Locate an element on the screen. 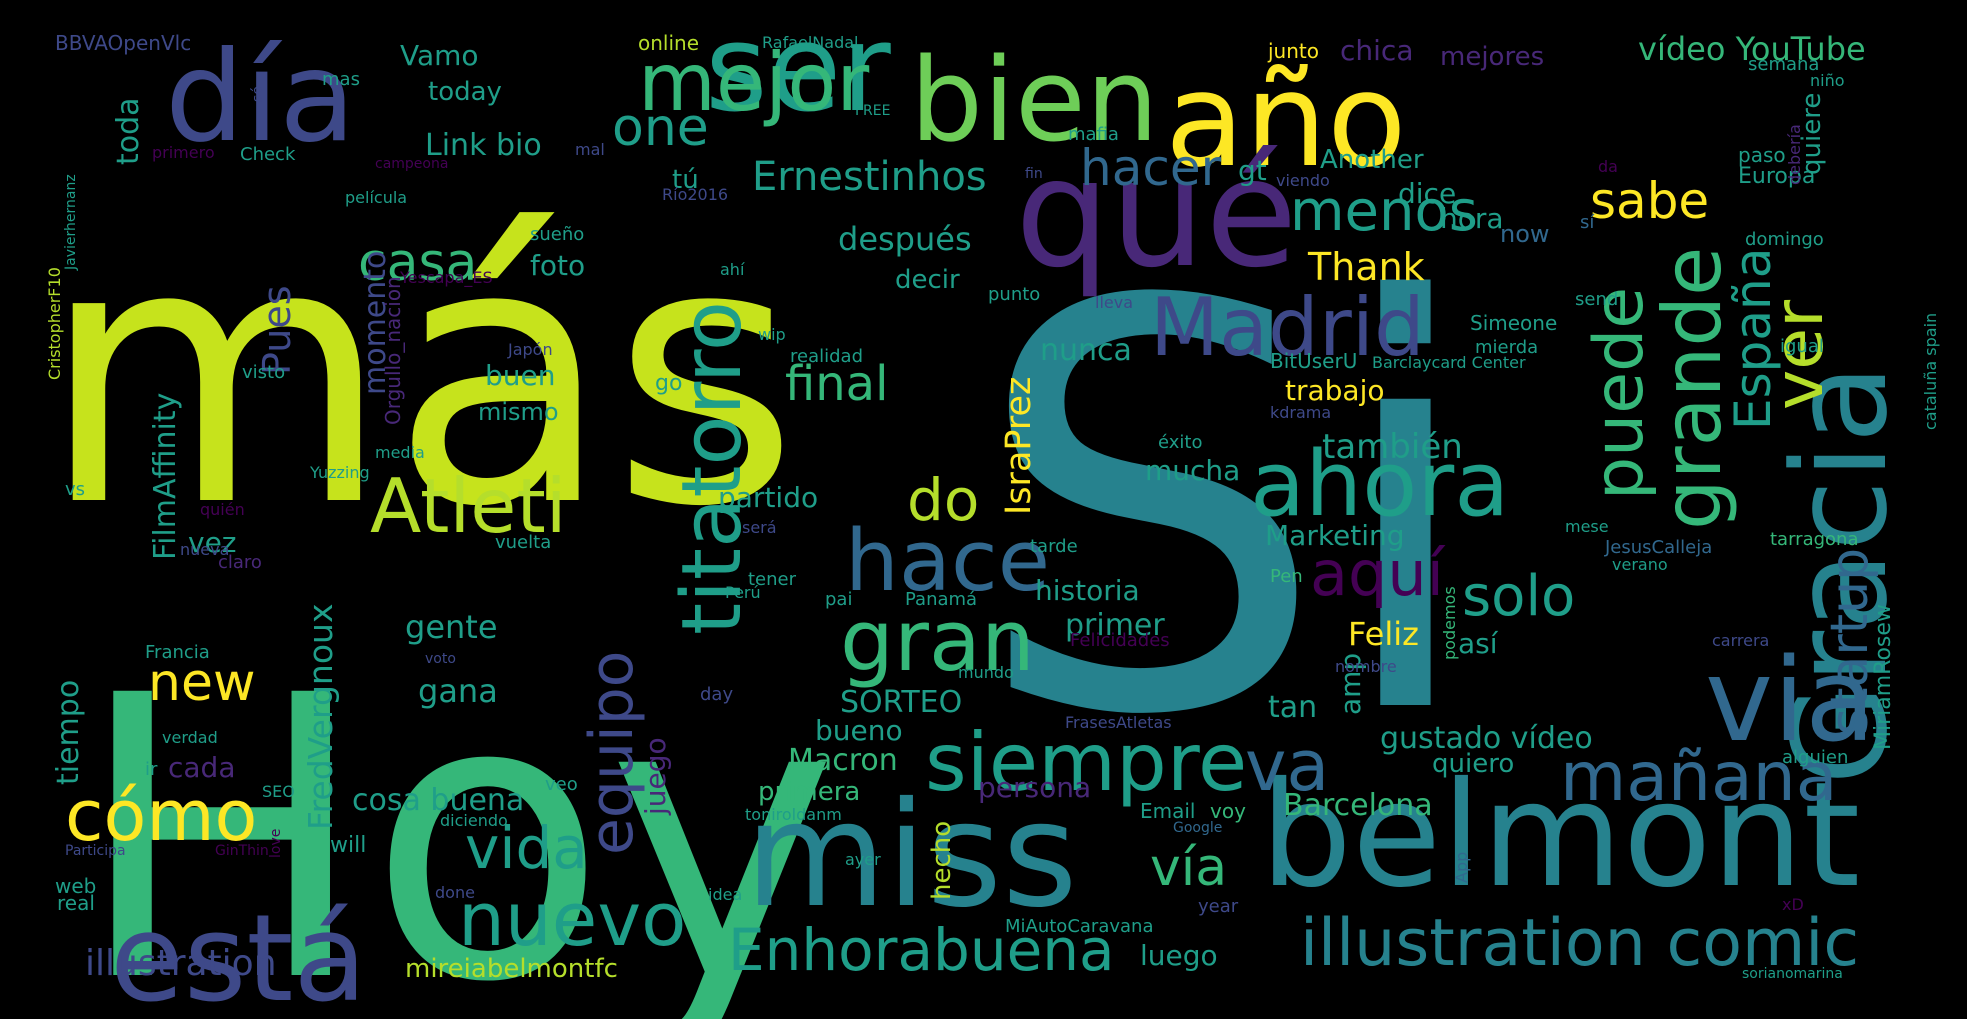 This screenshot has width=1967, height=1019. cloud-word: mucha is located at coordinates (1192, 470).